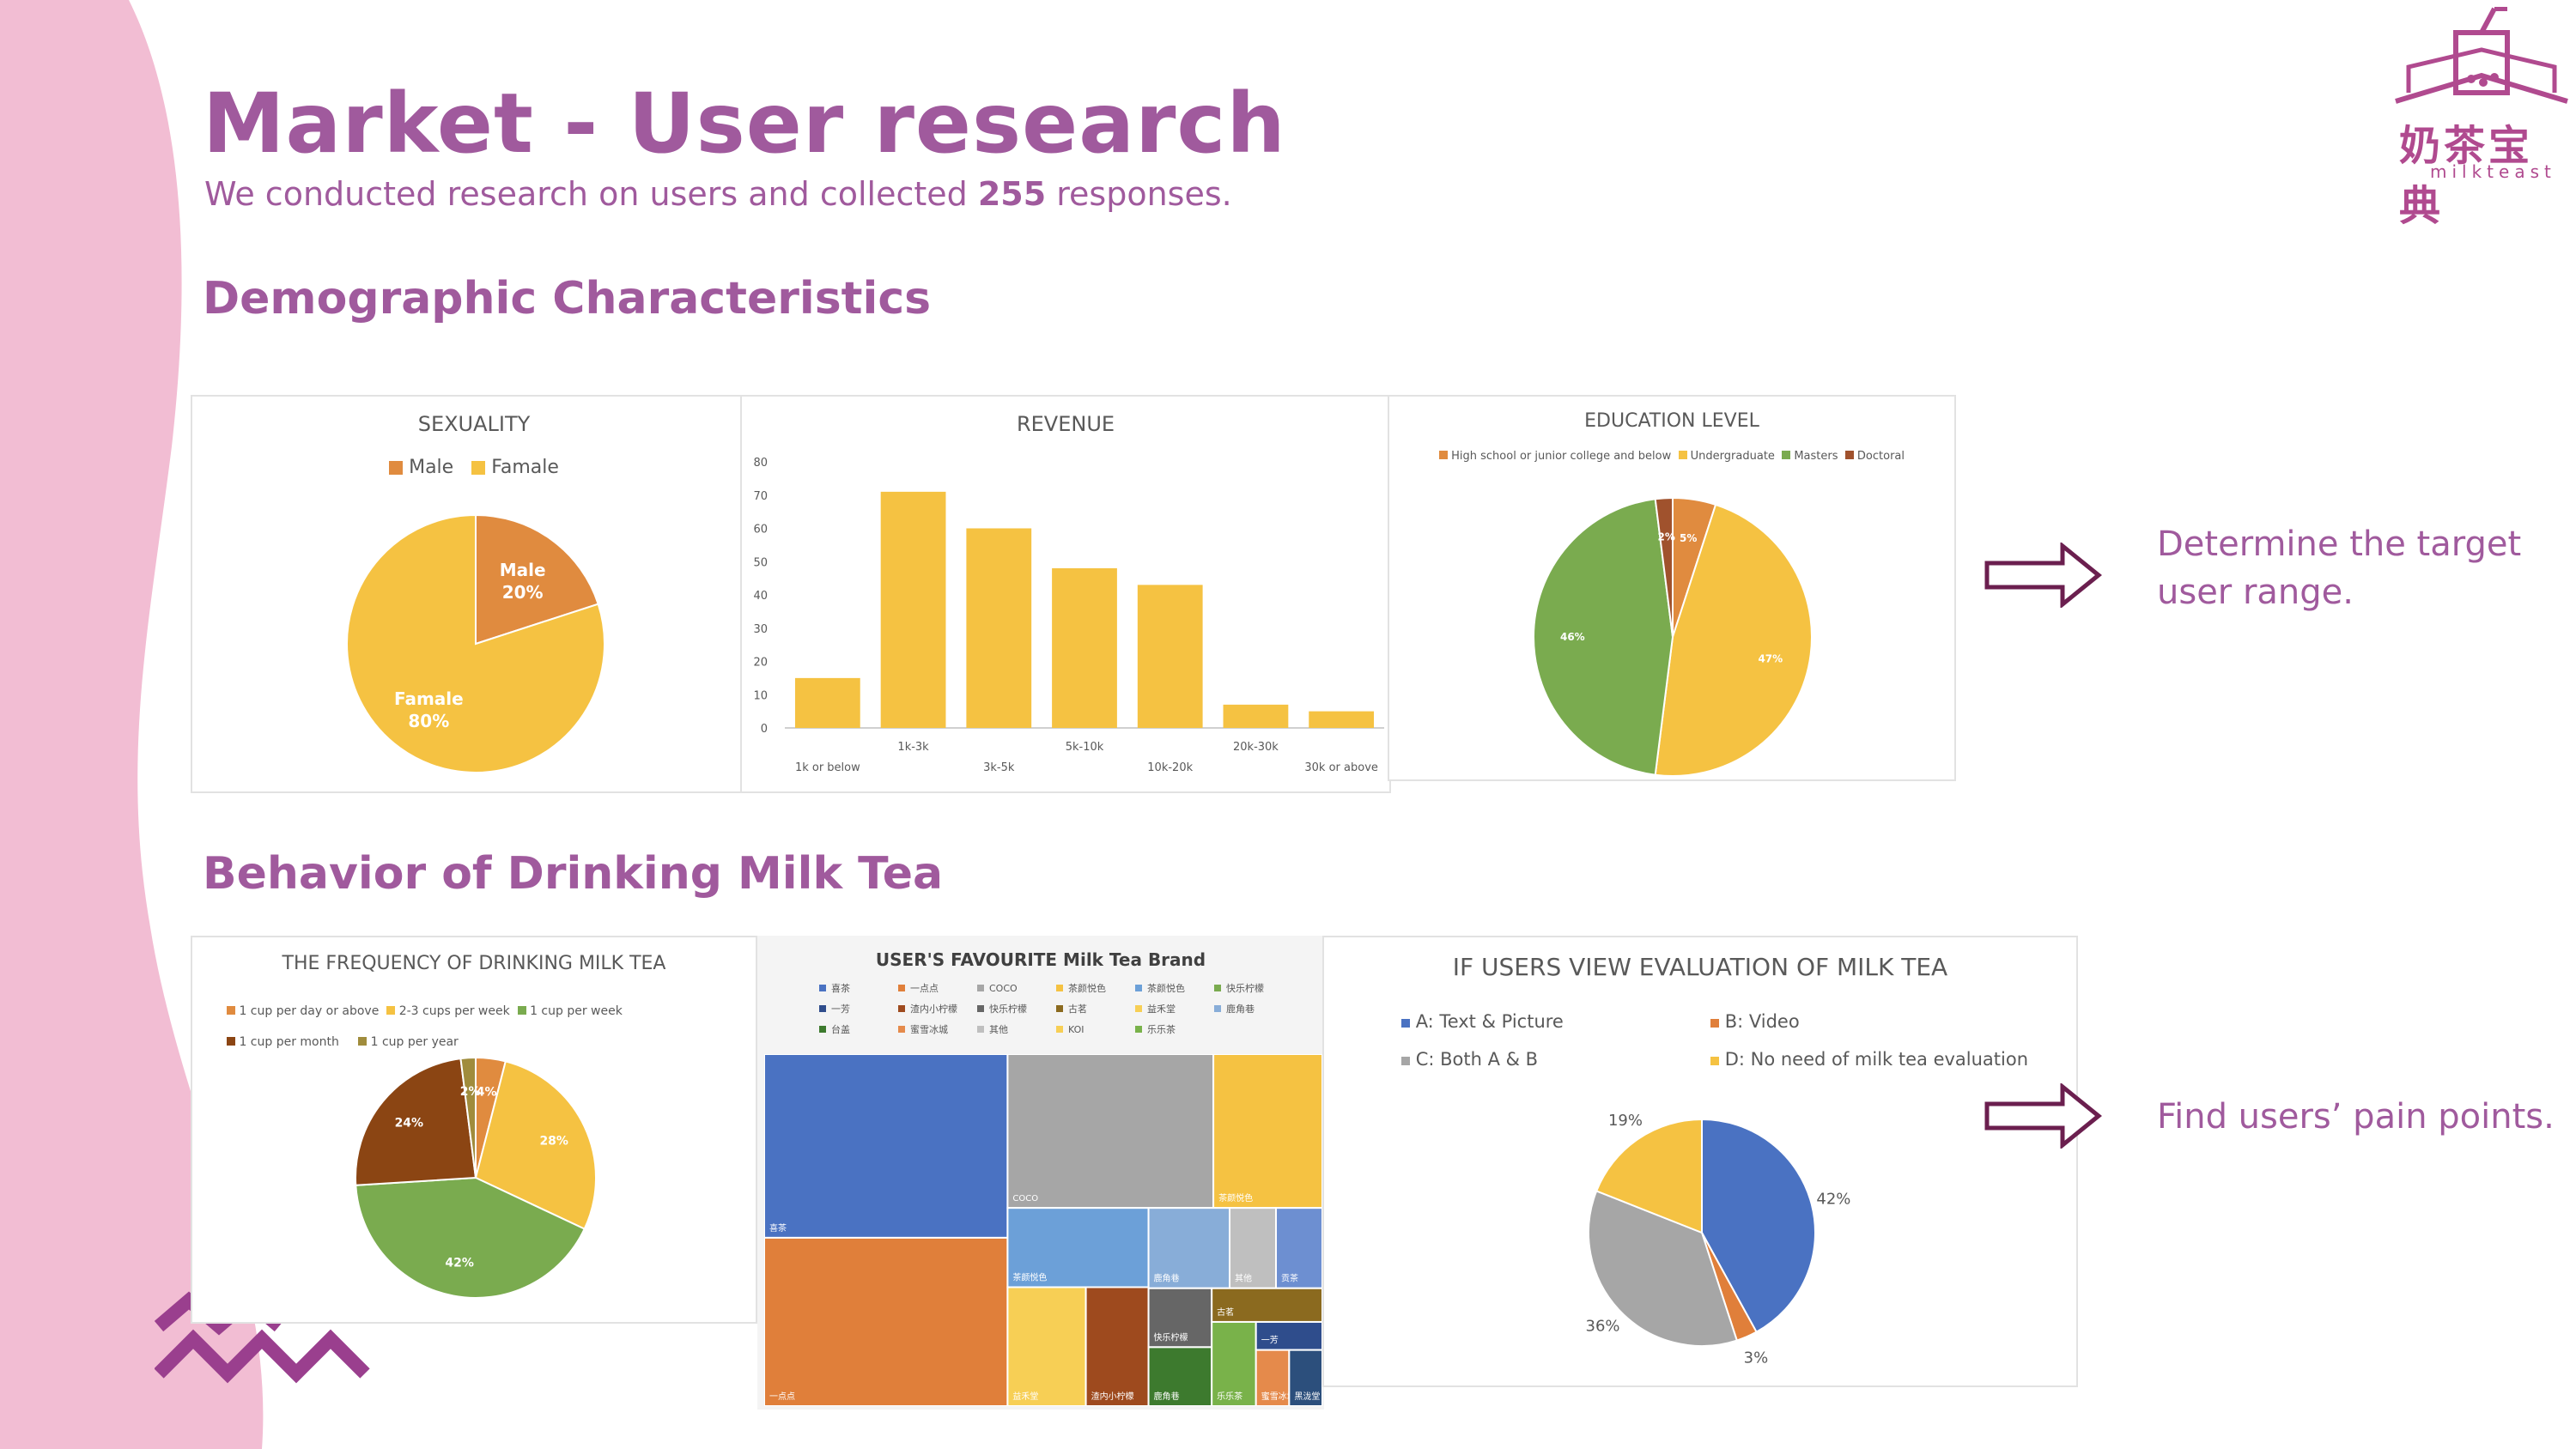 The width and height of the screenshot is (2576, 1449). What do you see at coordinates (2043, 575) in the screenshot?
I see `right-arrow-icon` at bounding box center [2043, 575].